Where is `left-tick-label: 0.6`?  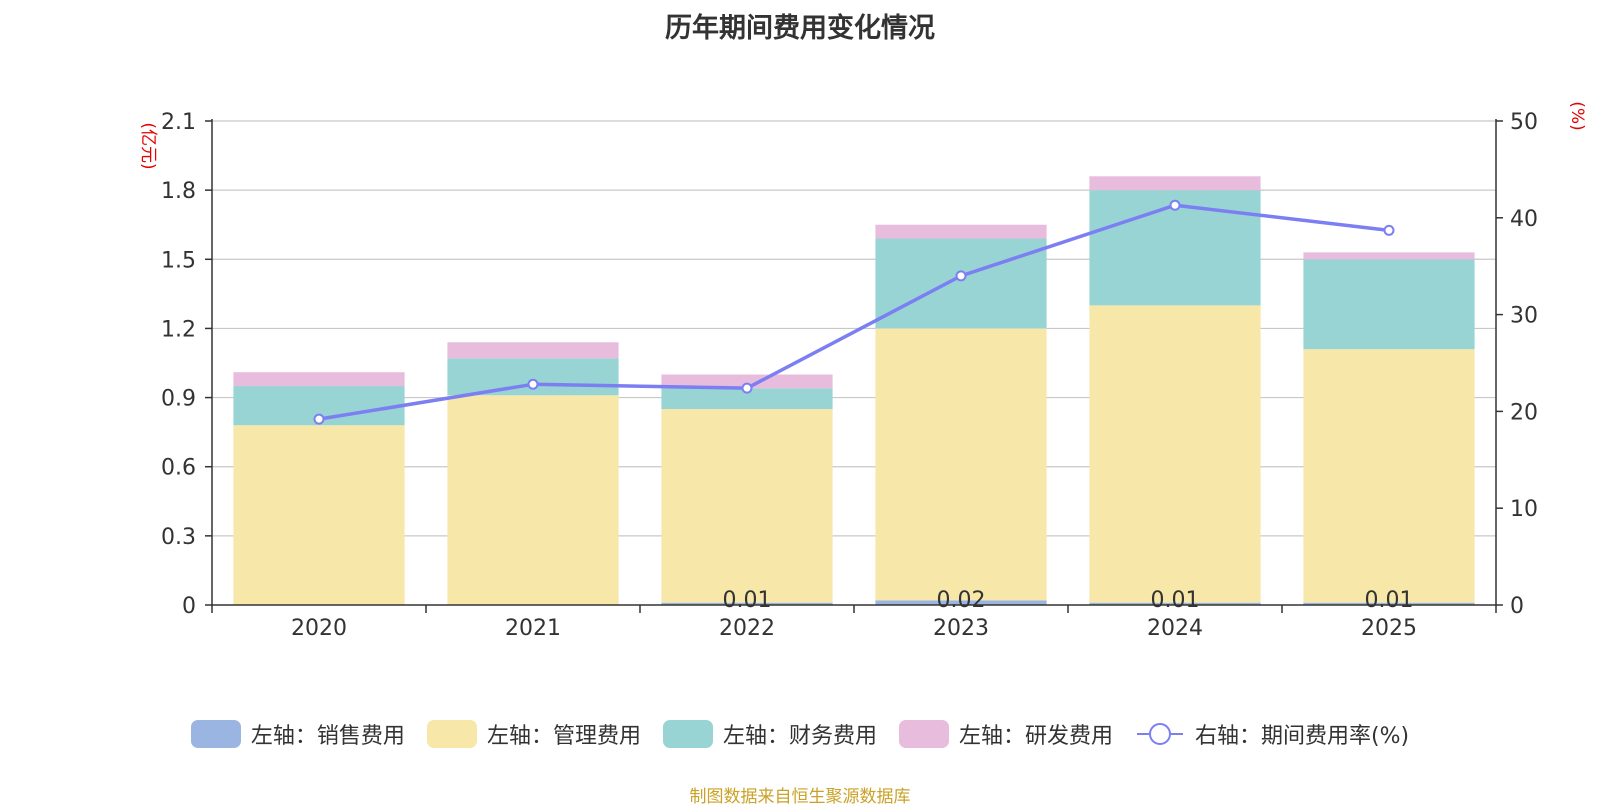 left-tick-label: 0.6 is located at coordinates (178, 468).